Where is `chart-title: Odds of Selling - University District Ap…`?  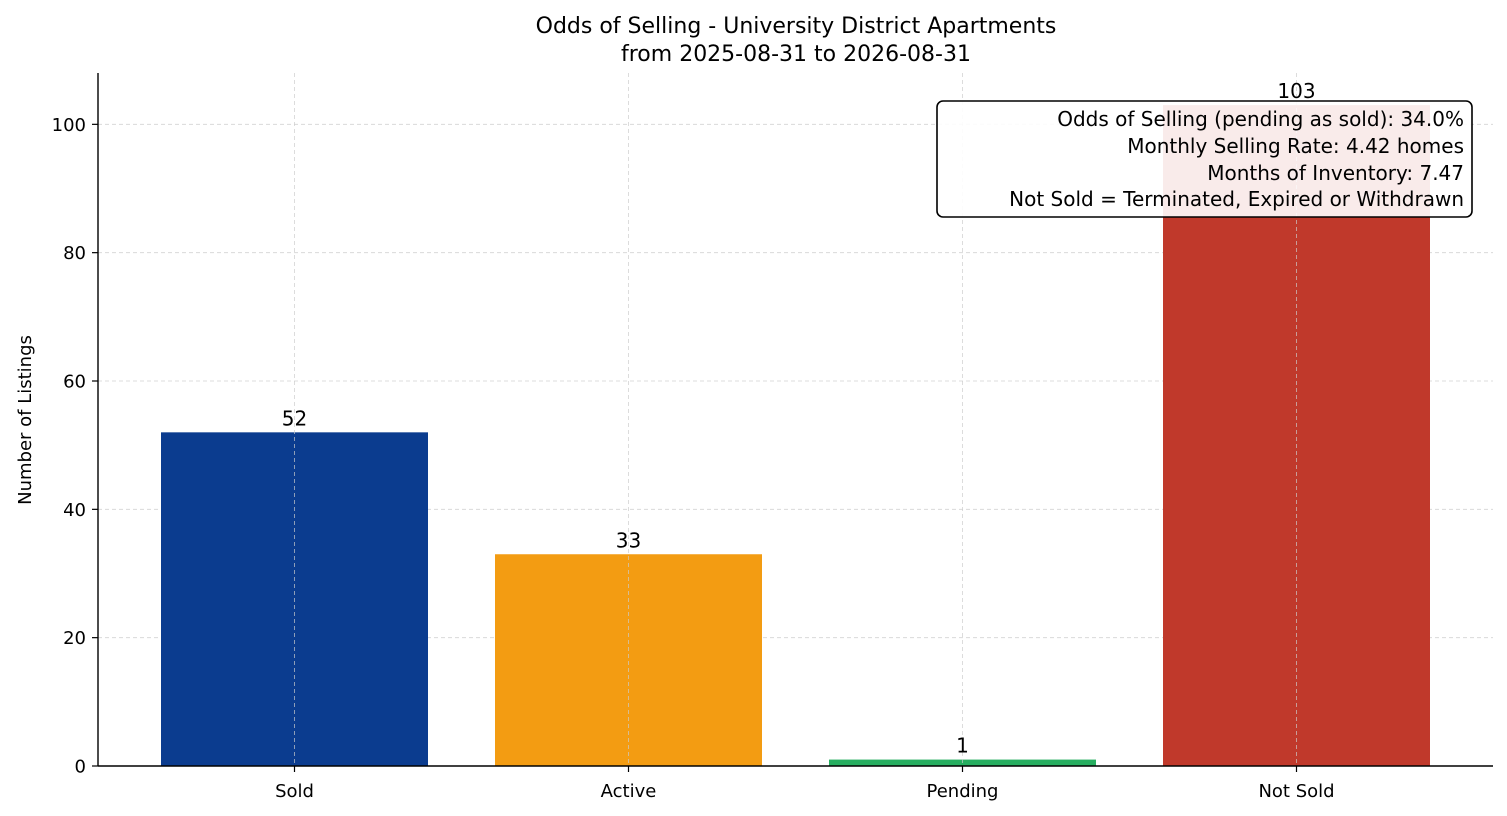 chart-title: Odds of Selling - University District Ap… is located at coordinates (796, 26).